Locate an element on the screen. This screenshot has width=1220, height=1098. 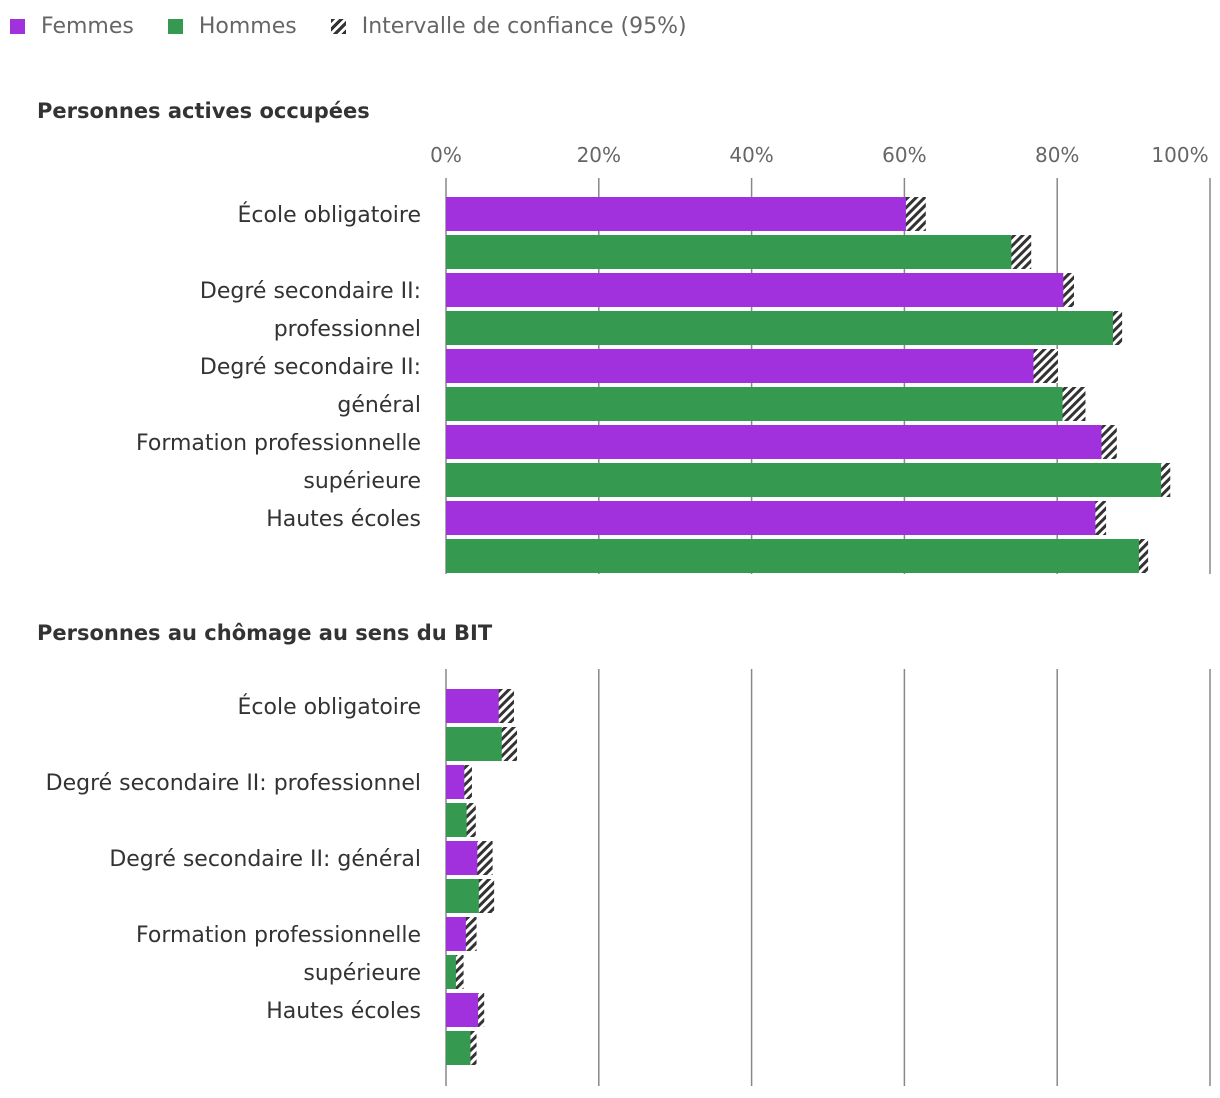
category-label: Degré secondaire II: général is located at coordinates (265, 859).